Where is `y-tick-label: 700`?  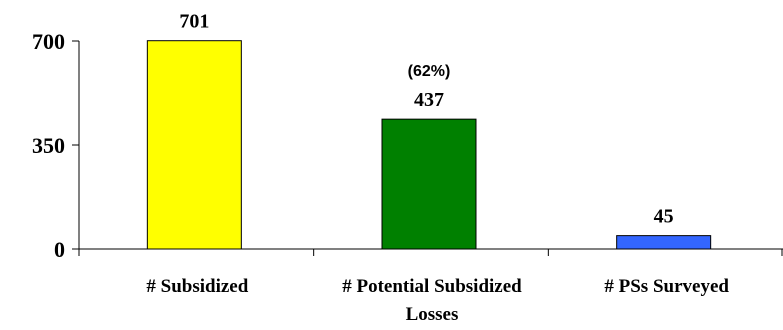
y-tick-label: 700 is located at coordinates (48, 41).